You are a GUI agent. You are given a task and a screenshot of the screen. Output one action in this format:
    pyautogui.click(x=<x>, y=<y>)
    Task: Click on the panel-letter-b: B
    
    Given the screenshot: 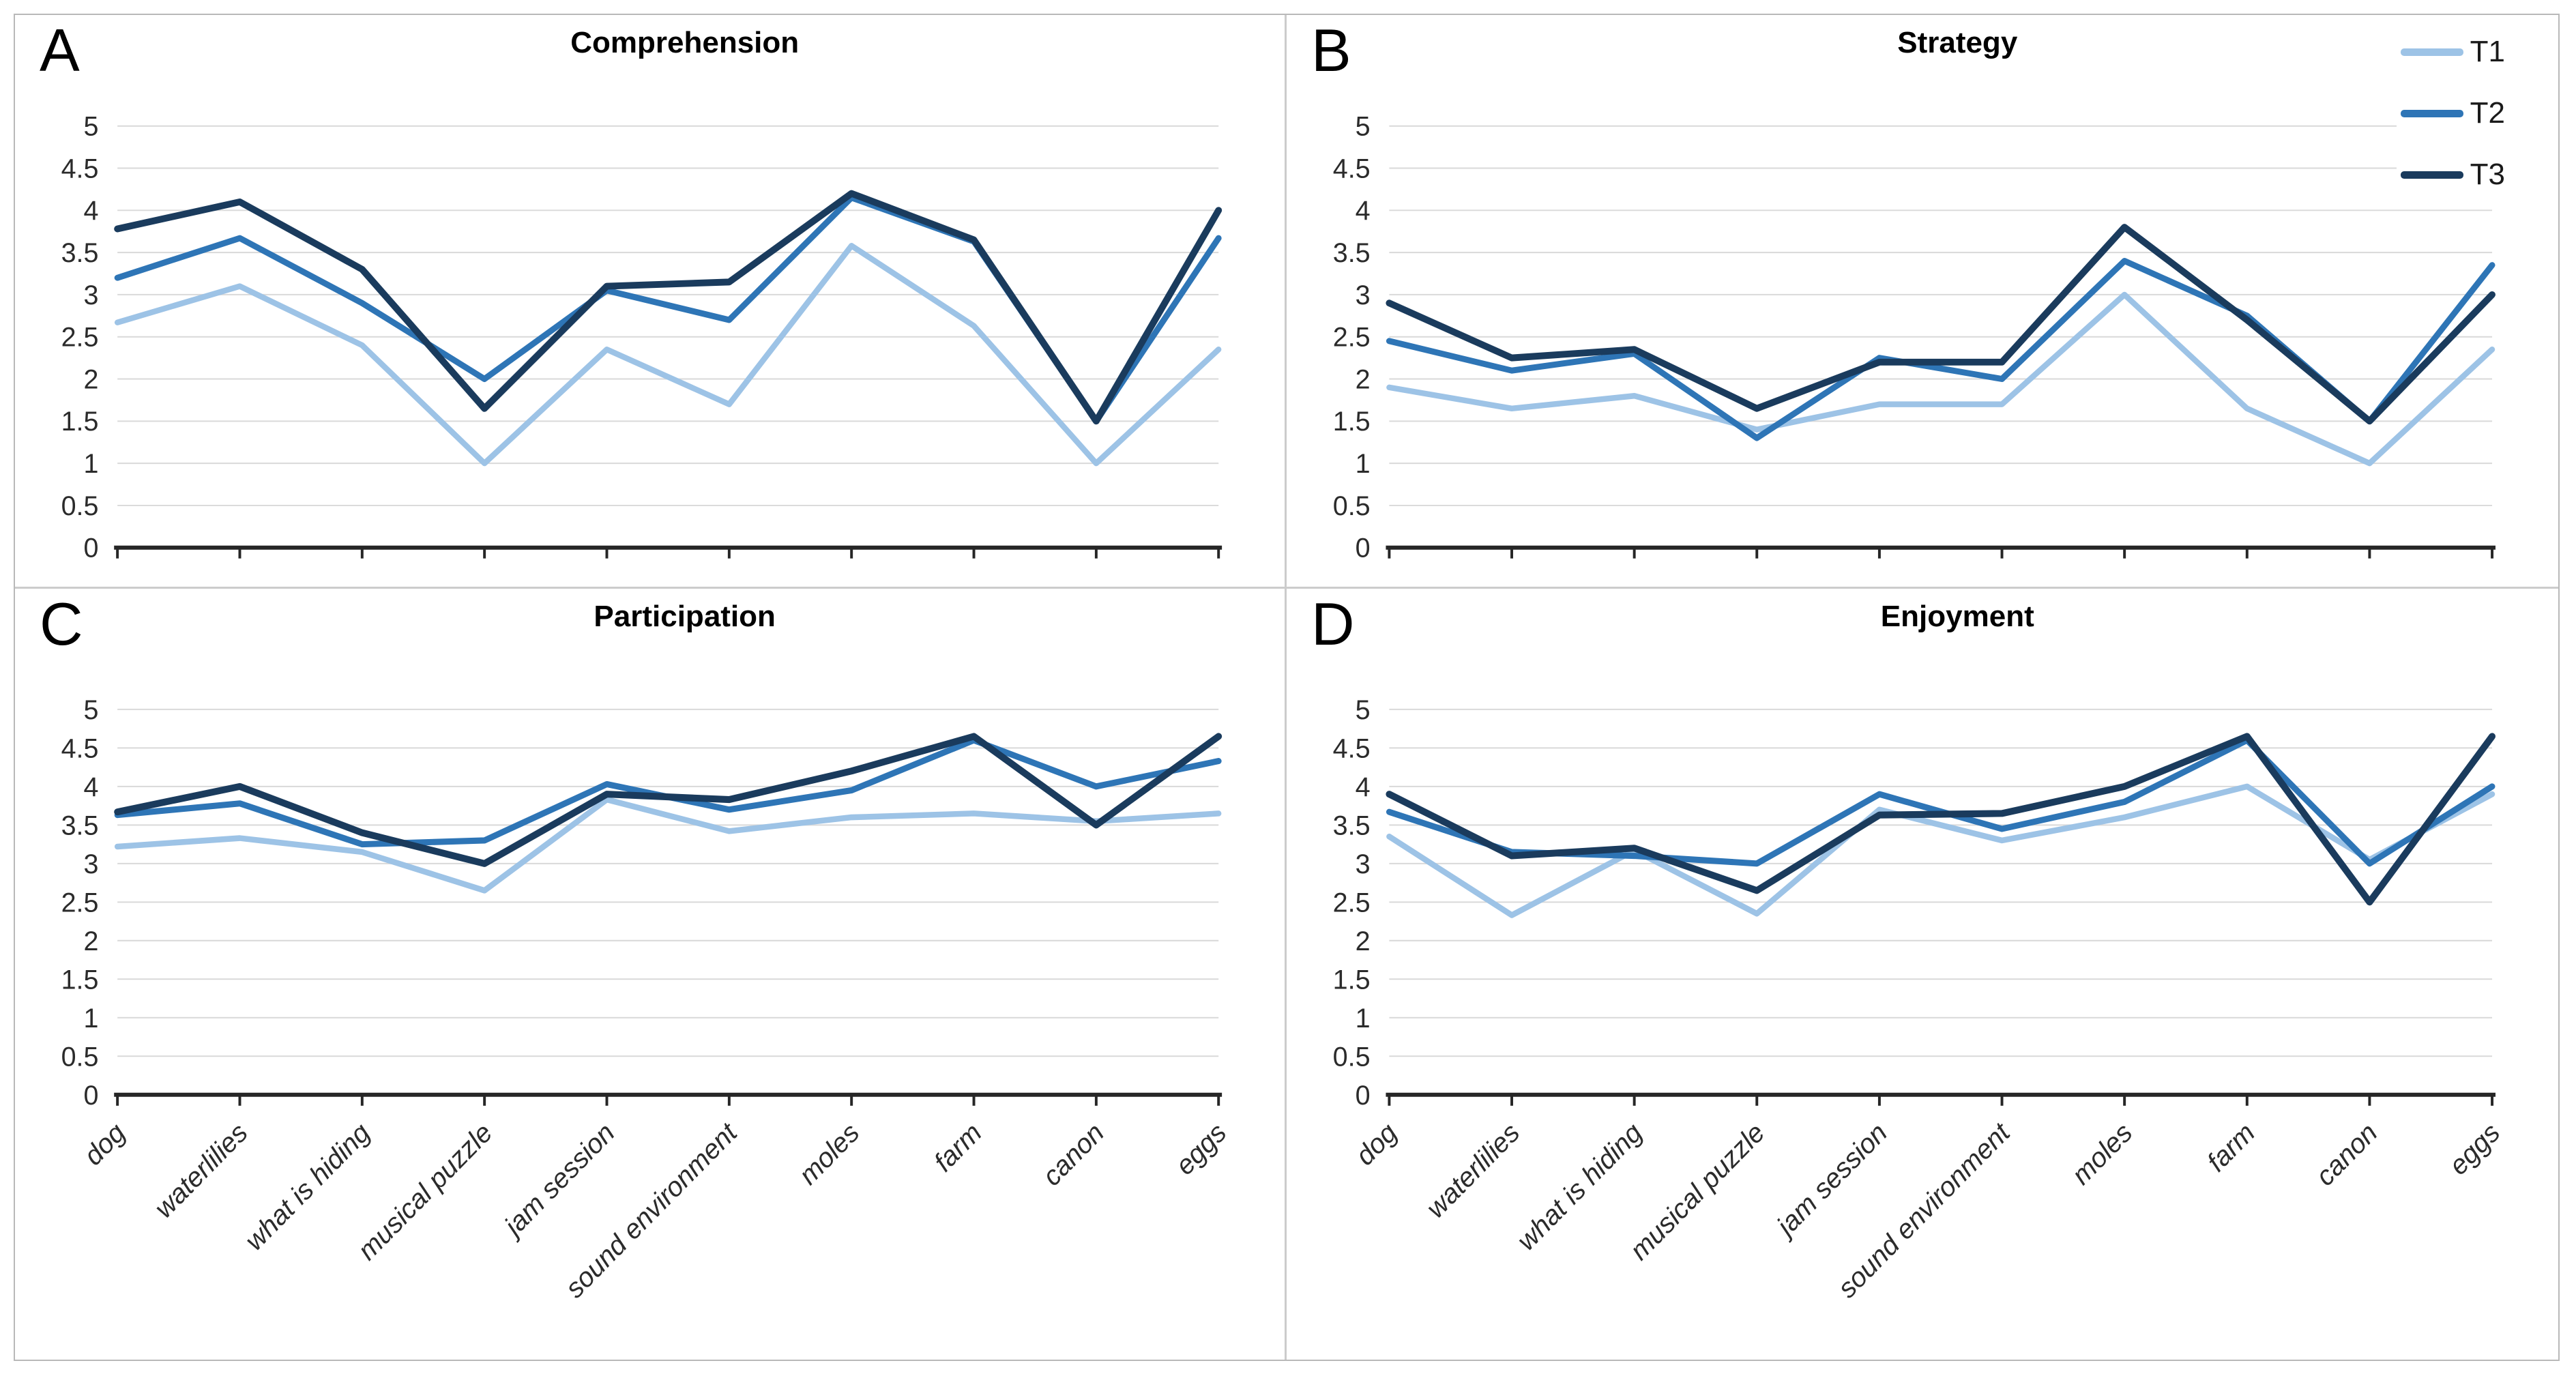 What is the action you would take?
    pyautogui.click(x=1331, y=50)
    